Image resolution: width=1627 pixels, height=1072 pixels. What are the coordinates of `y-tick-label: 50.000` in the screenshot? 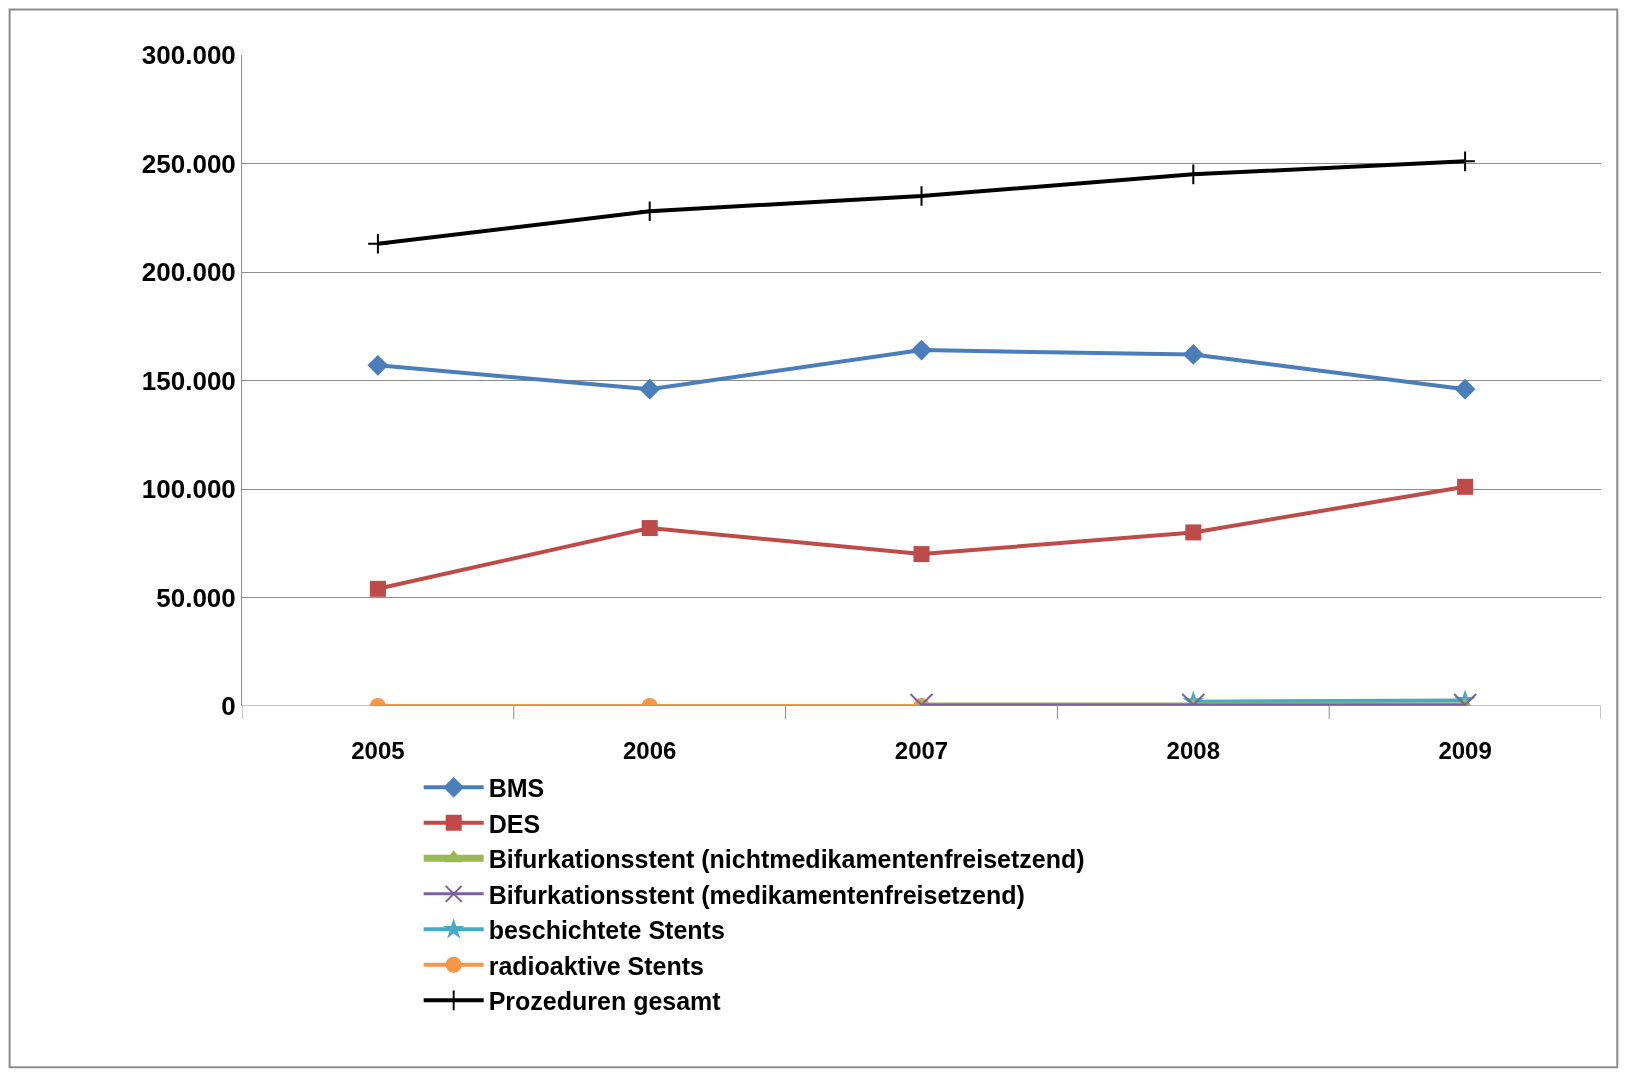 It's located at (196, 597).